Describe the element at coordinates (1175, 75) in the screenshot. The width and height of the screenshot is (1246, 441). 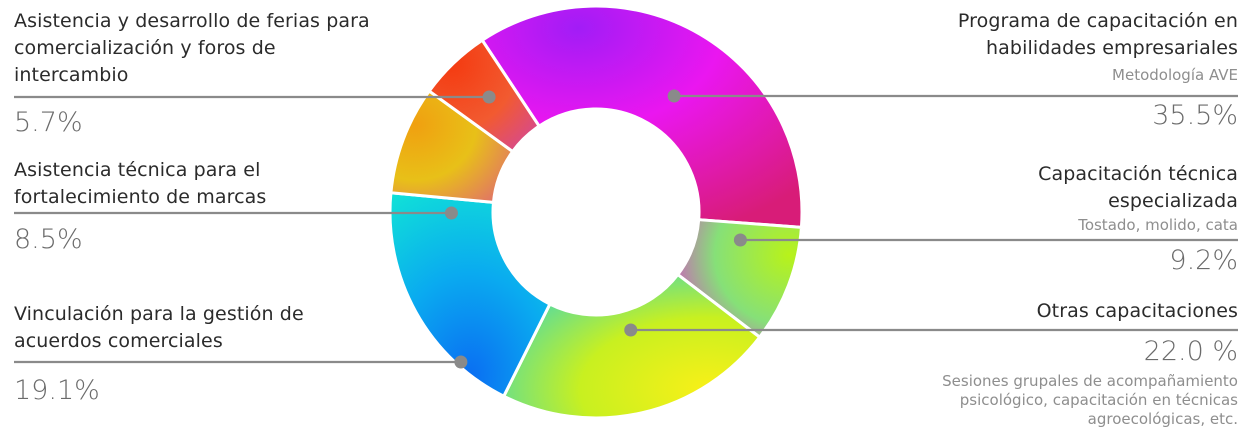
I see `sublabel-habilidades: Metodología AVE` at that location.